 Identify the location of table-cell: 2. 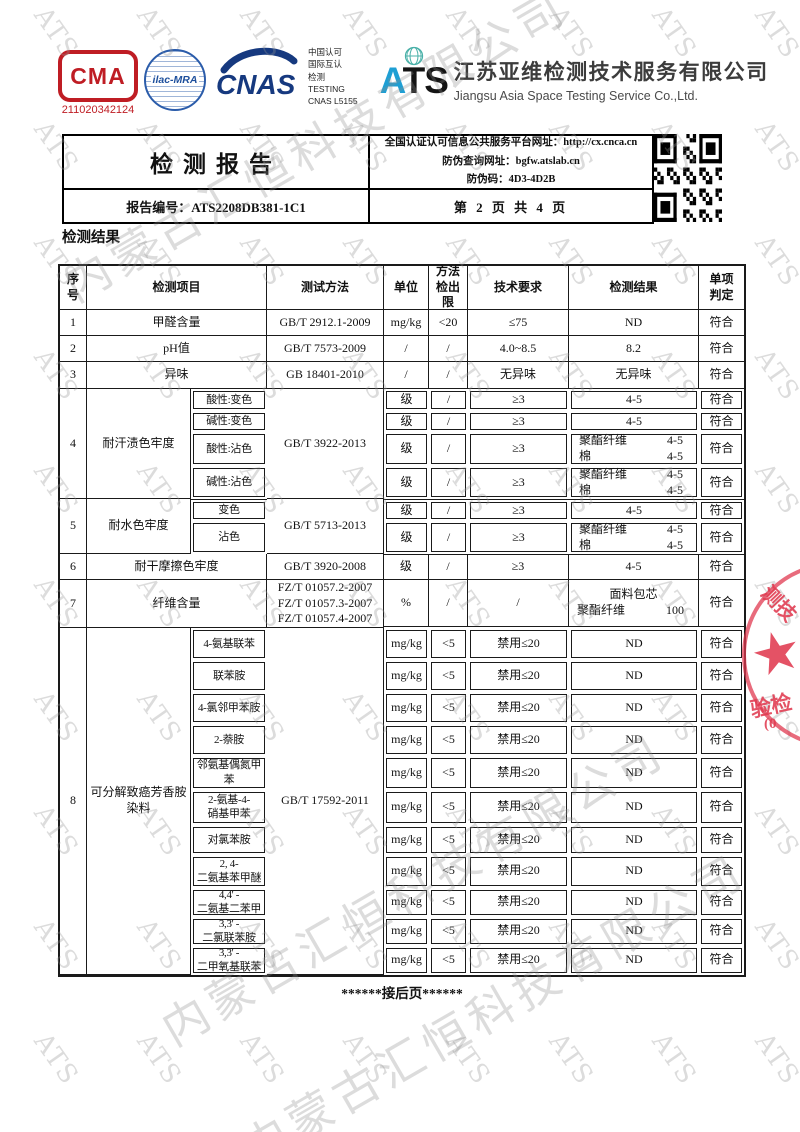
(73, 349).